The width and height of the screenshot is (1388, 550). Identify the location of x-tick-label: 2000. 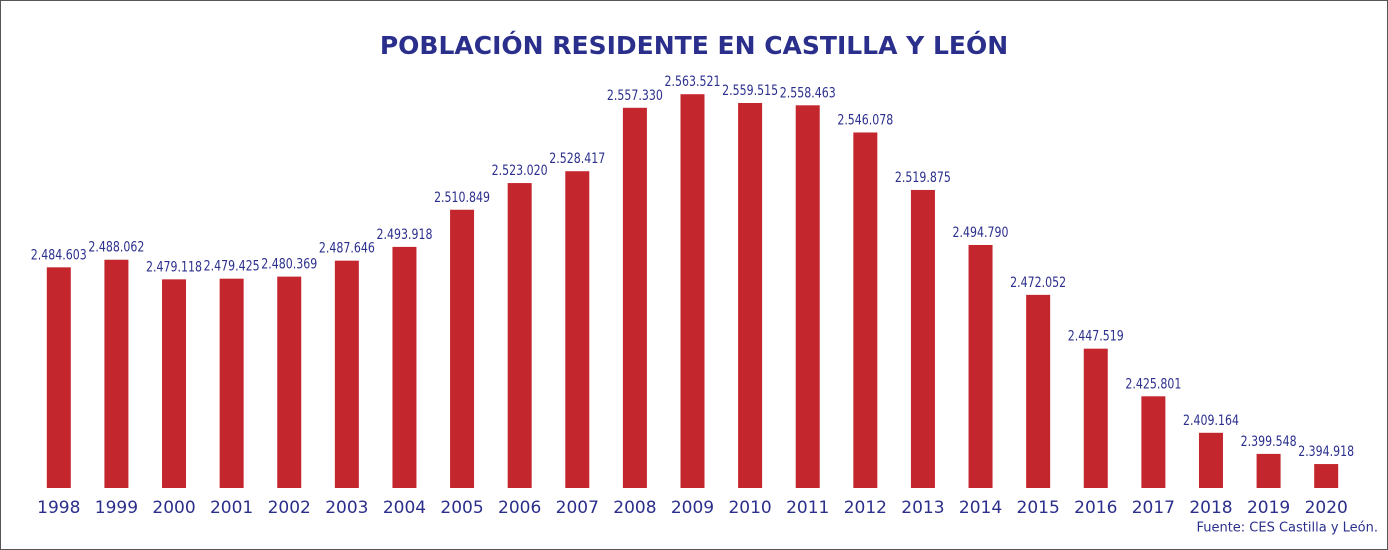
(173, 508).